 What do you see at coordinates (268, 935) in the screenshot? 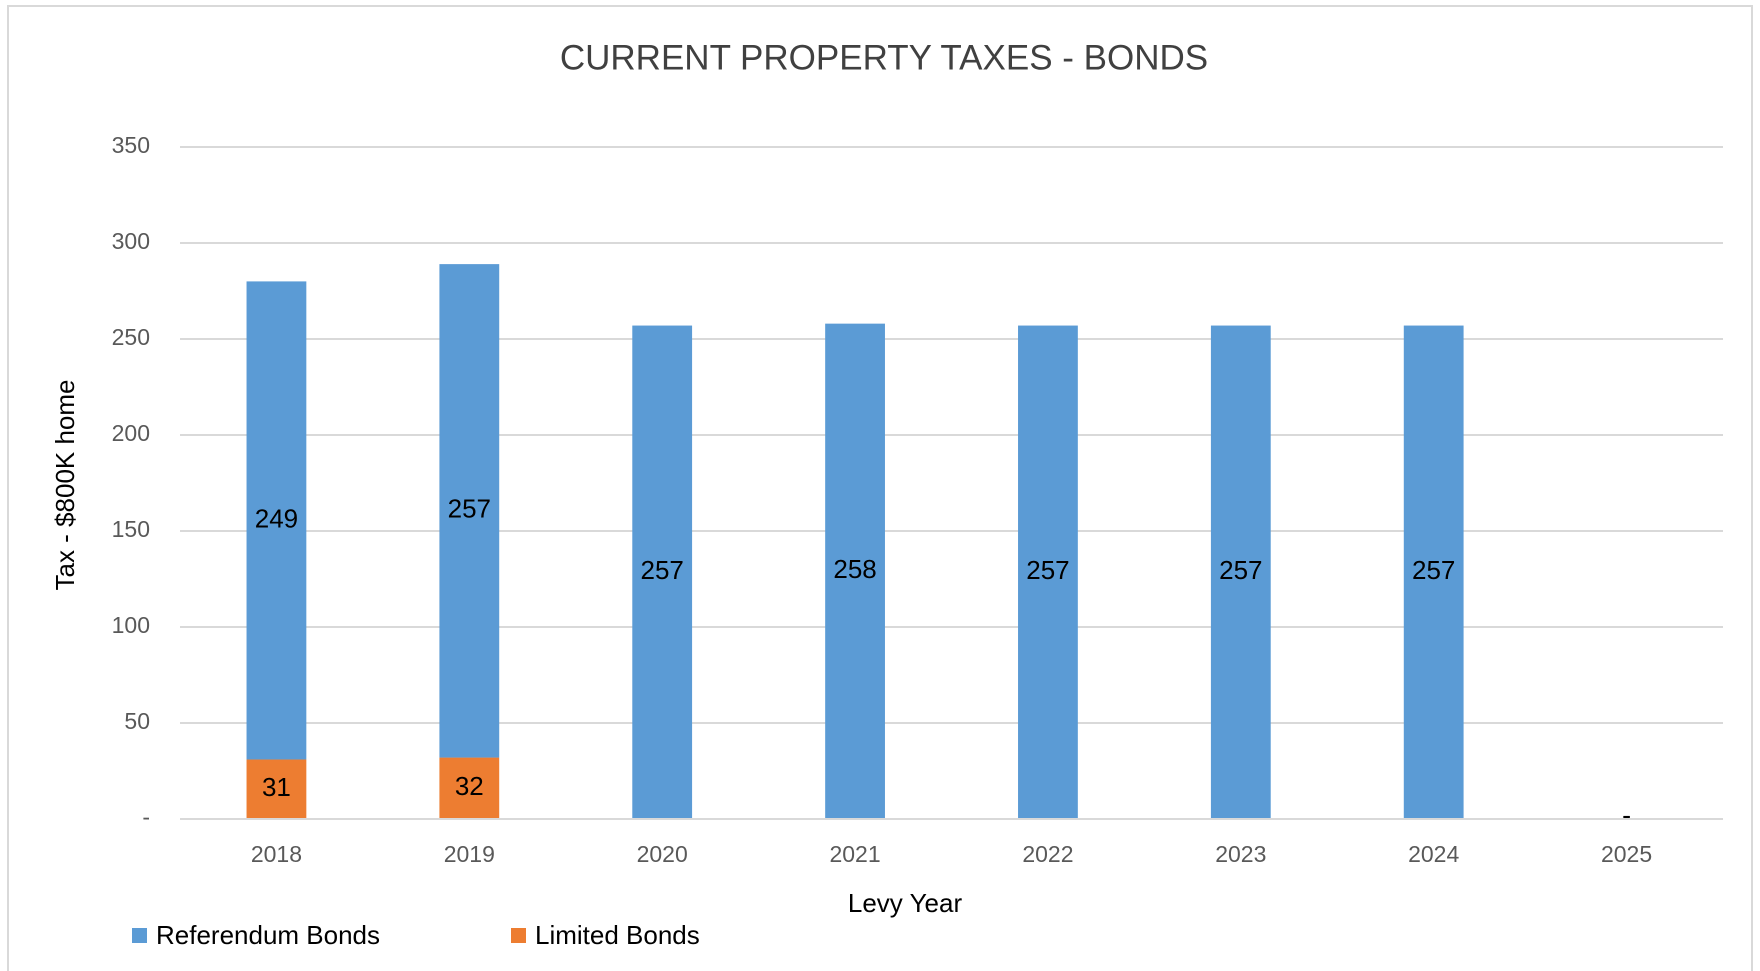
I see `legend-label: Referendum Bonds` at bounding box center [268, 935].